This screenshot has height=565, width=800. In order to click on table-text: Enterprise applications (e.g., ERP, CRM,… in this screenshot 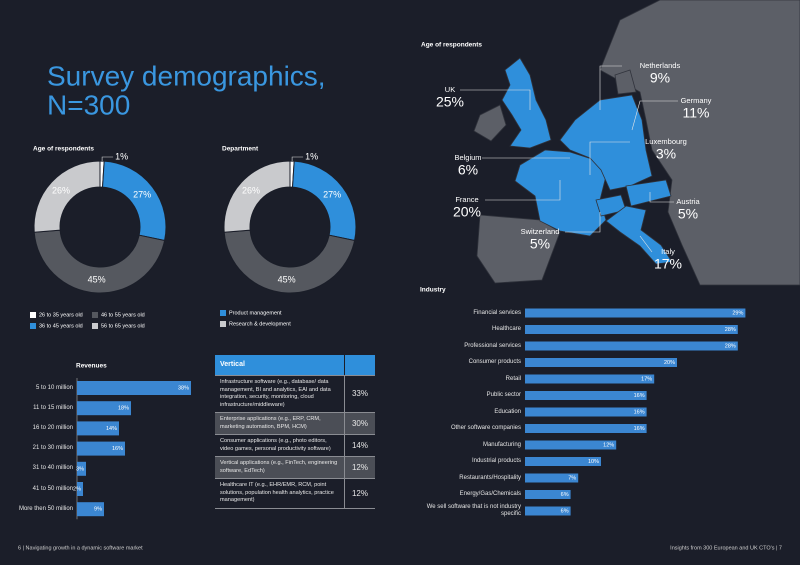, I will do `click(280, 423)`.